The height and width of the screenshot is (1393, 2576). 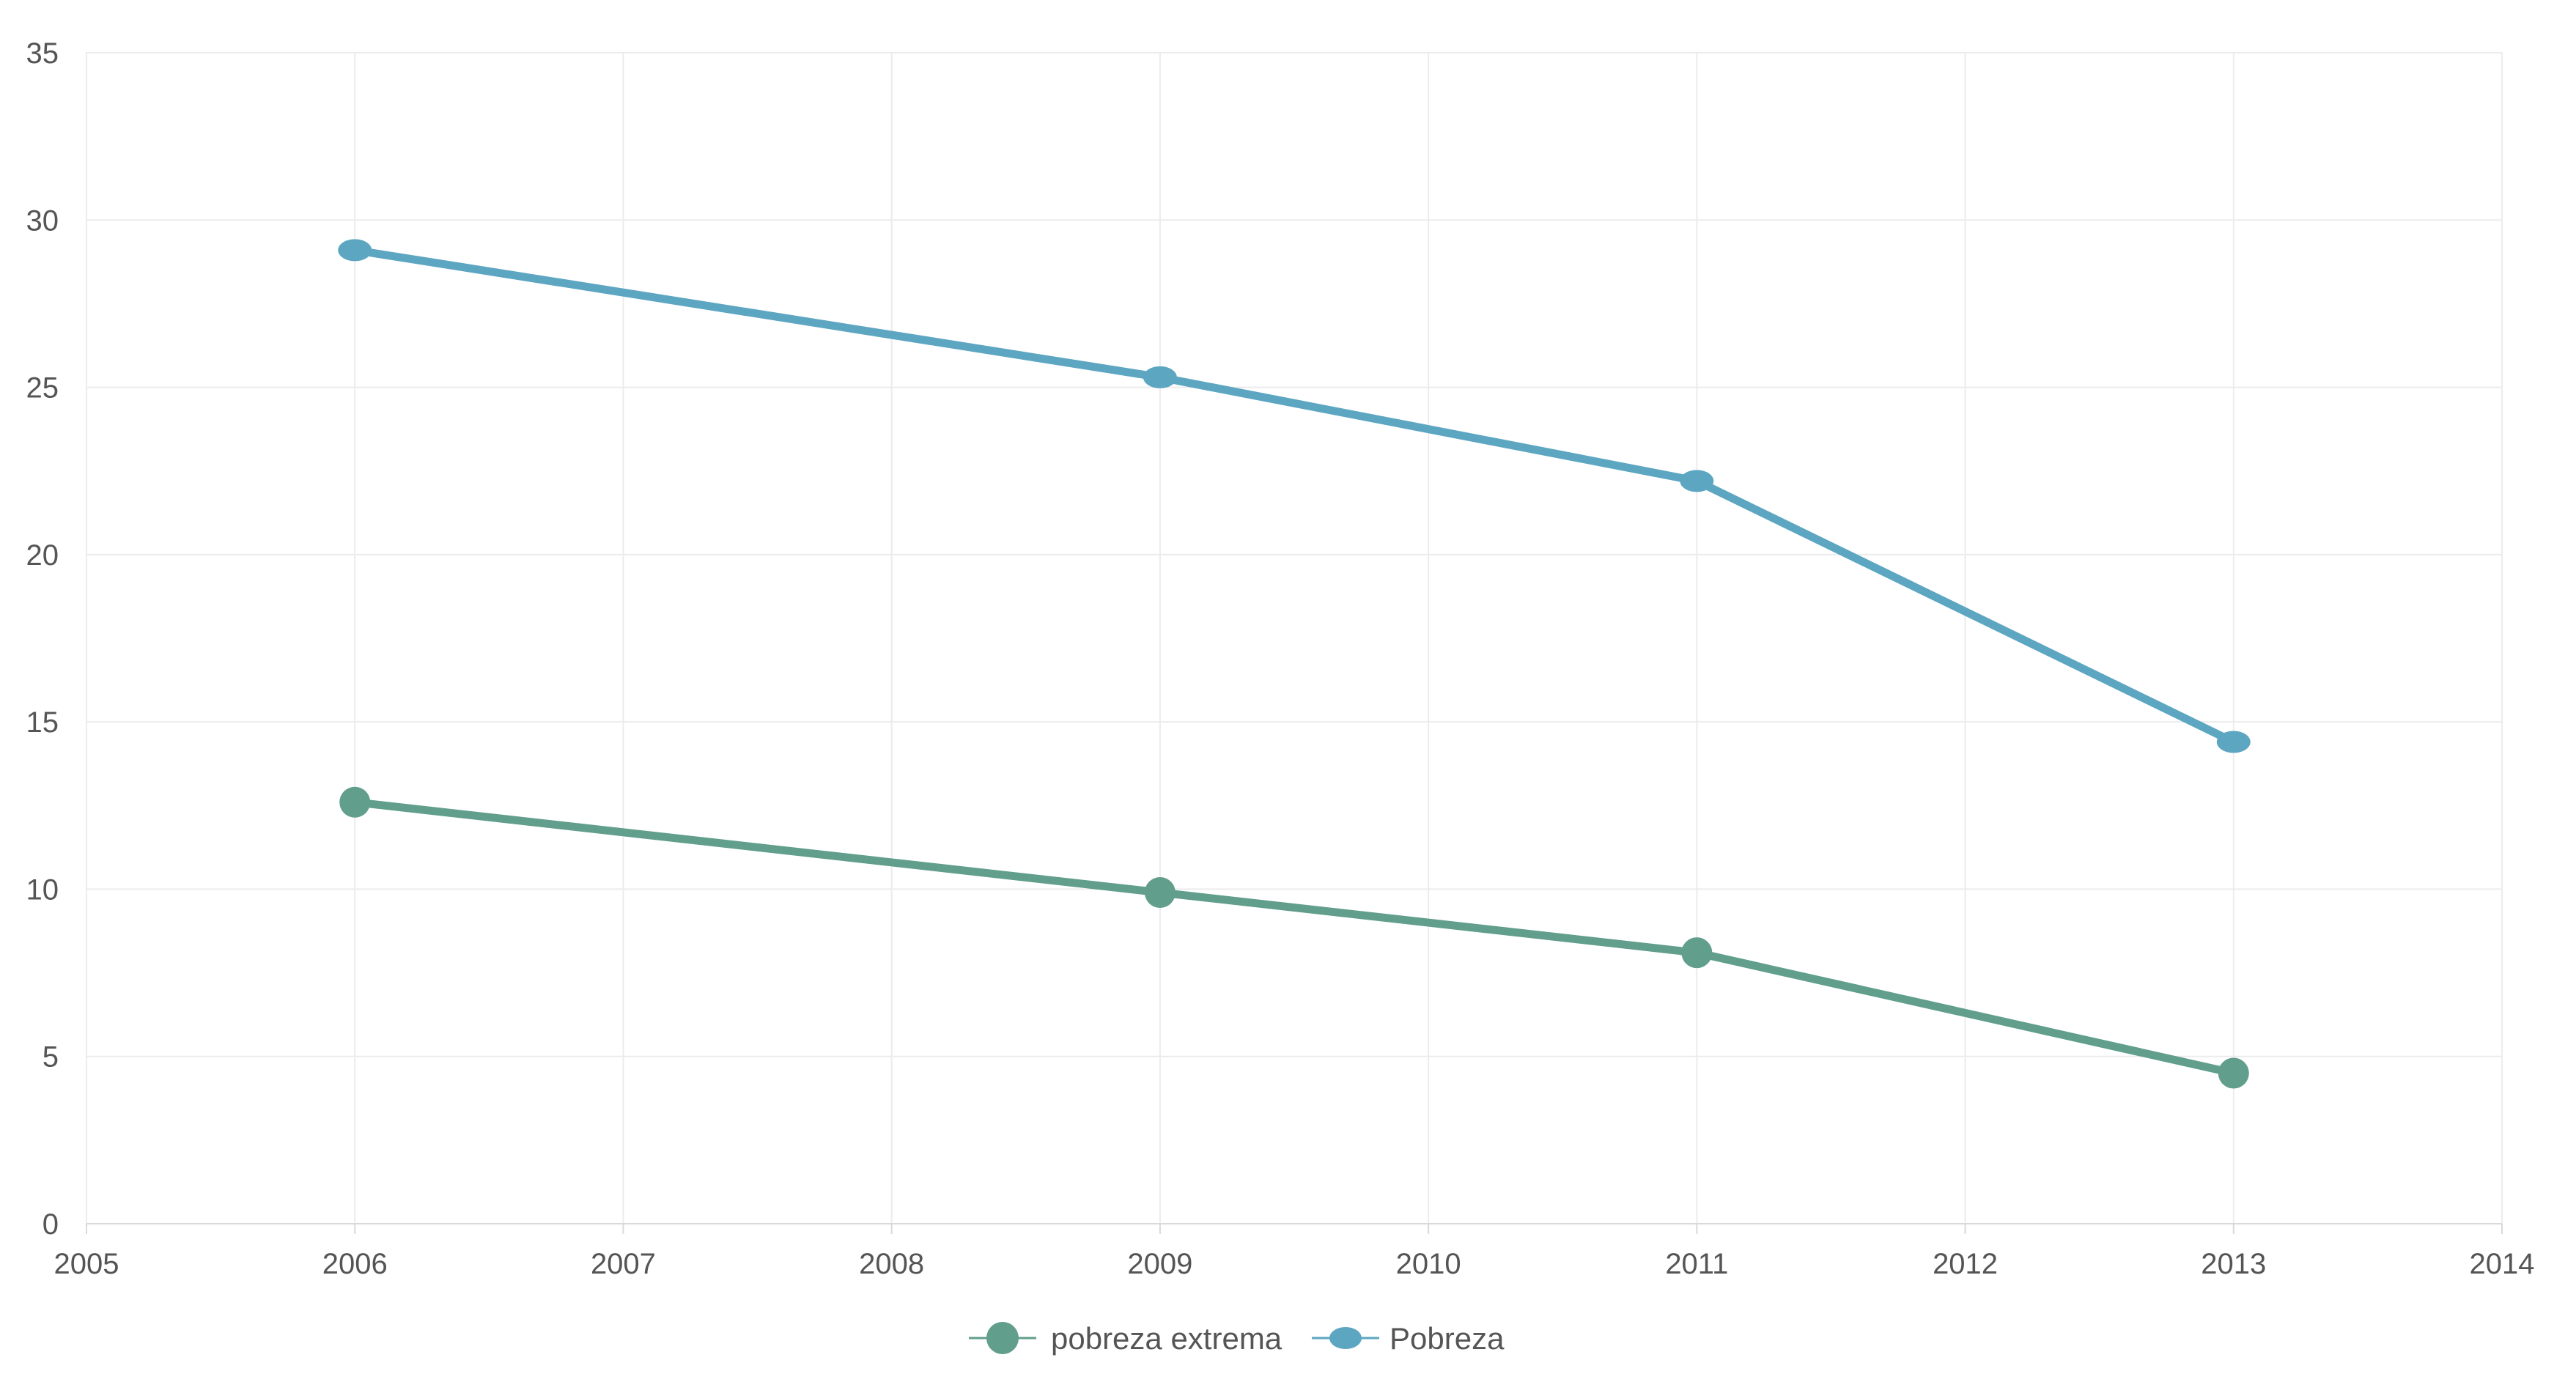 What do you see at coordinates (42, 889) in the screenshot?
I see `y-tick-label: 10` at bounding box center [42, 889].